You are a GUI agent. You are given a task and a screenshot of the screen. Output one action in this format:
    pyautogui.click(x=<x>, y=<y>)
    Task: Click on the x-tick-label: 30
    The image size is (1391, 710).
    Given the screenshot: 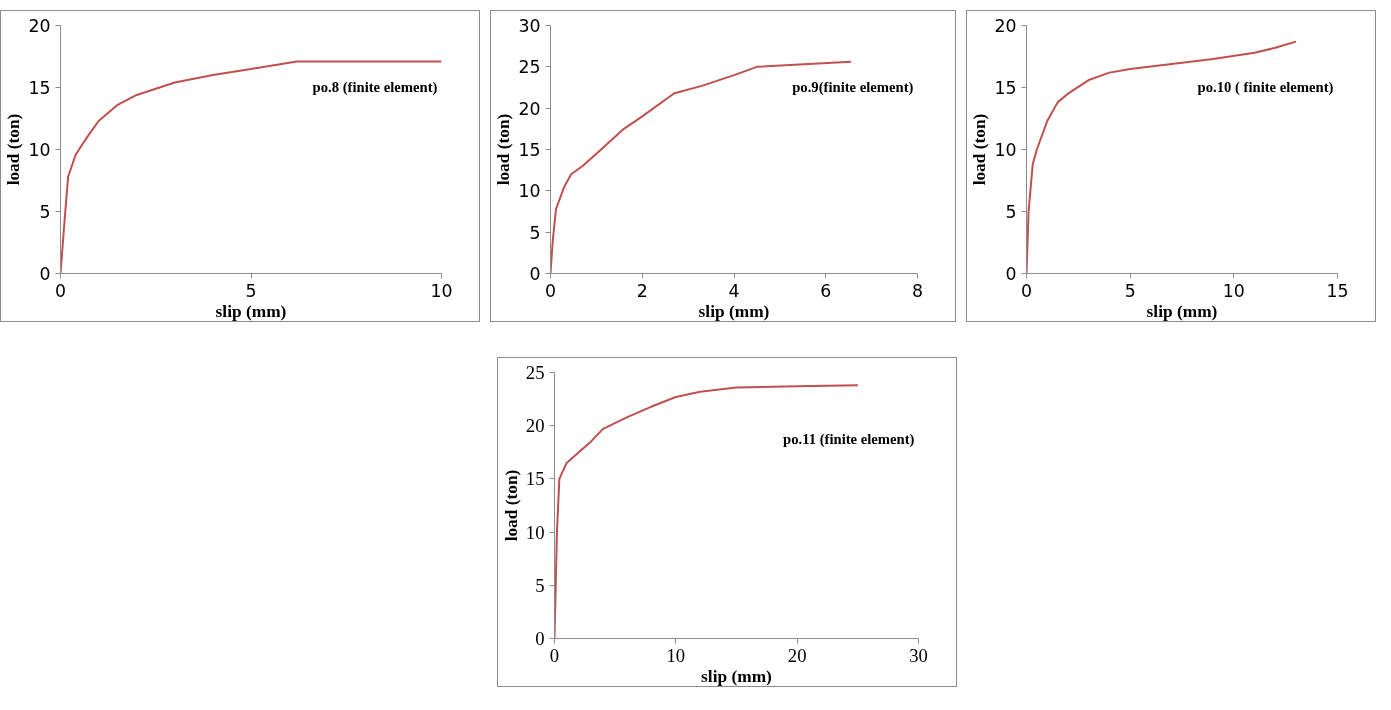 What is the action you would take?
    pyautogui.click(x=918, y=655)
    